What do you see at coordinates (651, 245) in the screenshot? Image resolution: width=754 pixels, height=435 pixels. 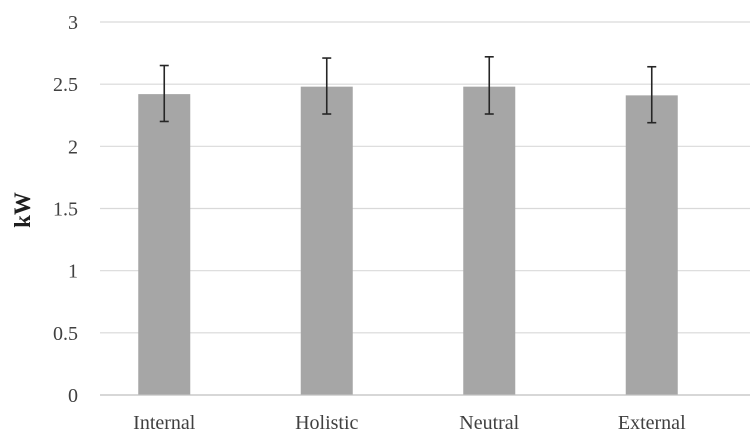 I see `bar-external` at bounding box center [651, 245].